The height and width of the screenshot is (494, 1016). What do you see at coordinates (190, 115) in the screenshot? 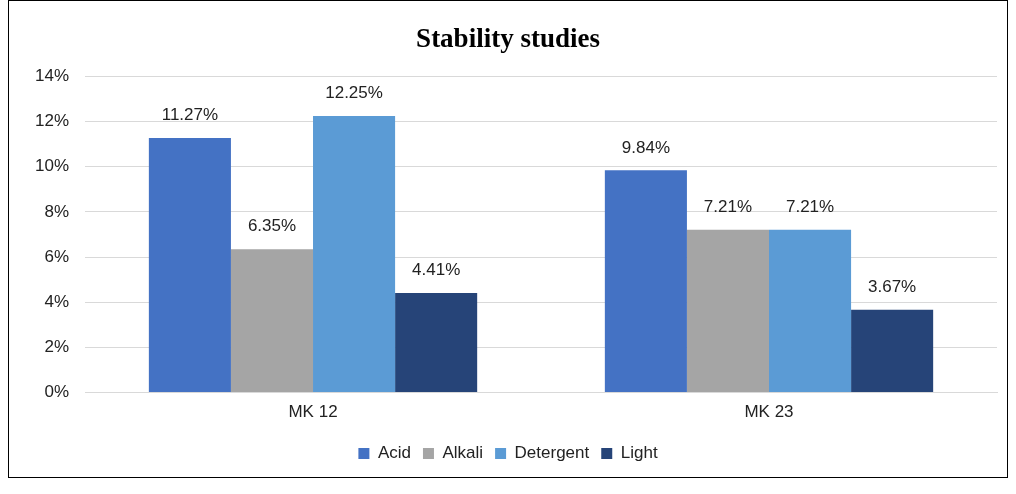
I see `data-label: 11.27%` at bounding box center [190, 115].